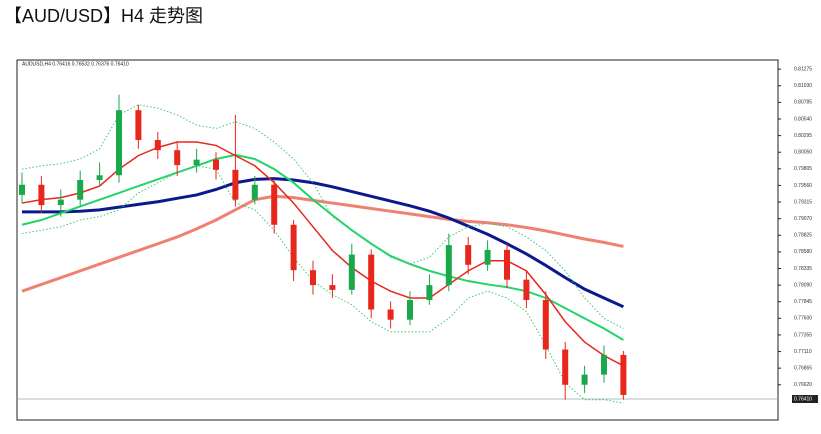 This screenshot has width=821, height=434. I want to click on y-tick-label: 0.76620, so click(803, 385).